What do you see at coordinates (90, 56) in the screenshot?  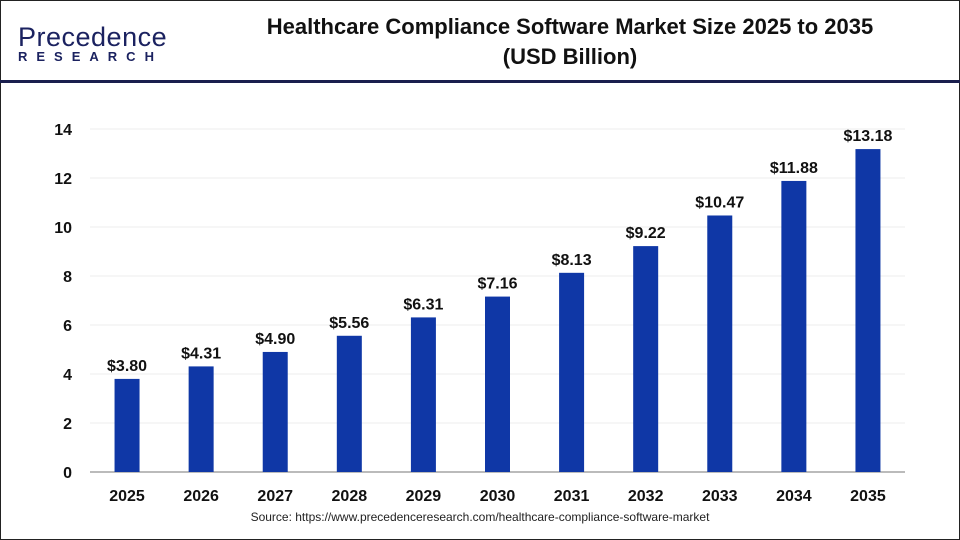 I see `logo-text-bottom: RESEARCH` at bounding box center [90, 56].